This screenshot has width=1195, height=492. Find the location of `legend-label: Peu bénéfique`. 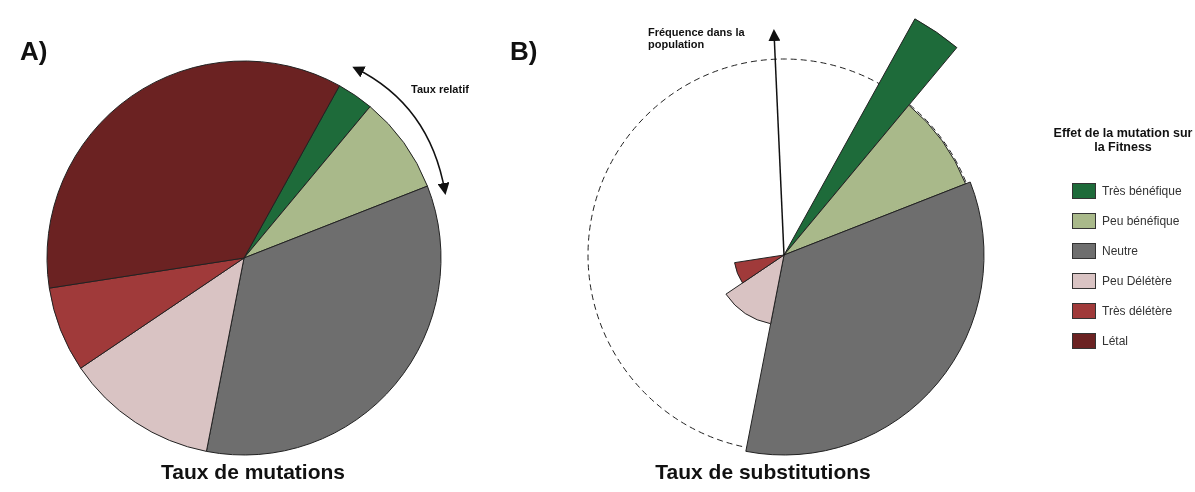

legend-label: Peu bénéfique is located at coordinates (1141, 221).